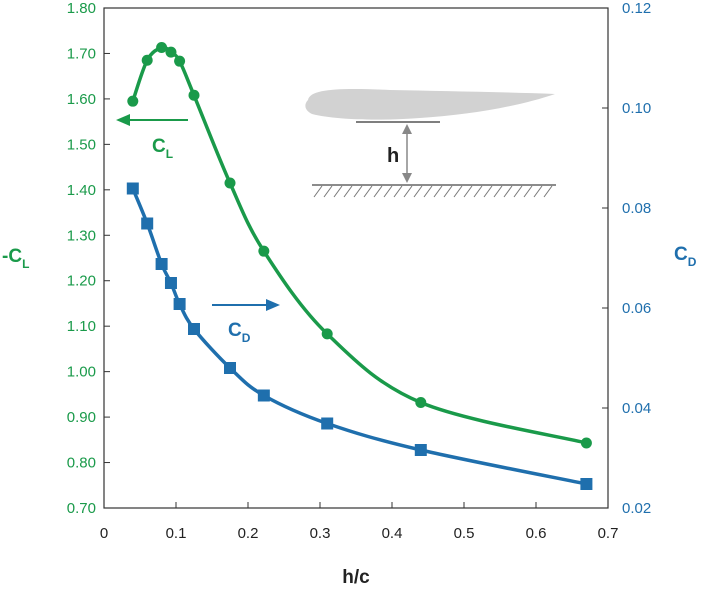  What do you see at coordinates (626, 258) in the screenshot?
I see `right-axis-ticks: 0.02 0.04 0.06 0.08 0.10 0.12` at bounding box center [626, 258].